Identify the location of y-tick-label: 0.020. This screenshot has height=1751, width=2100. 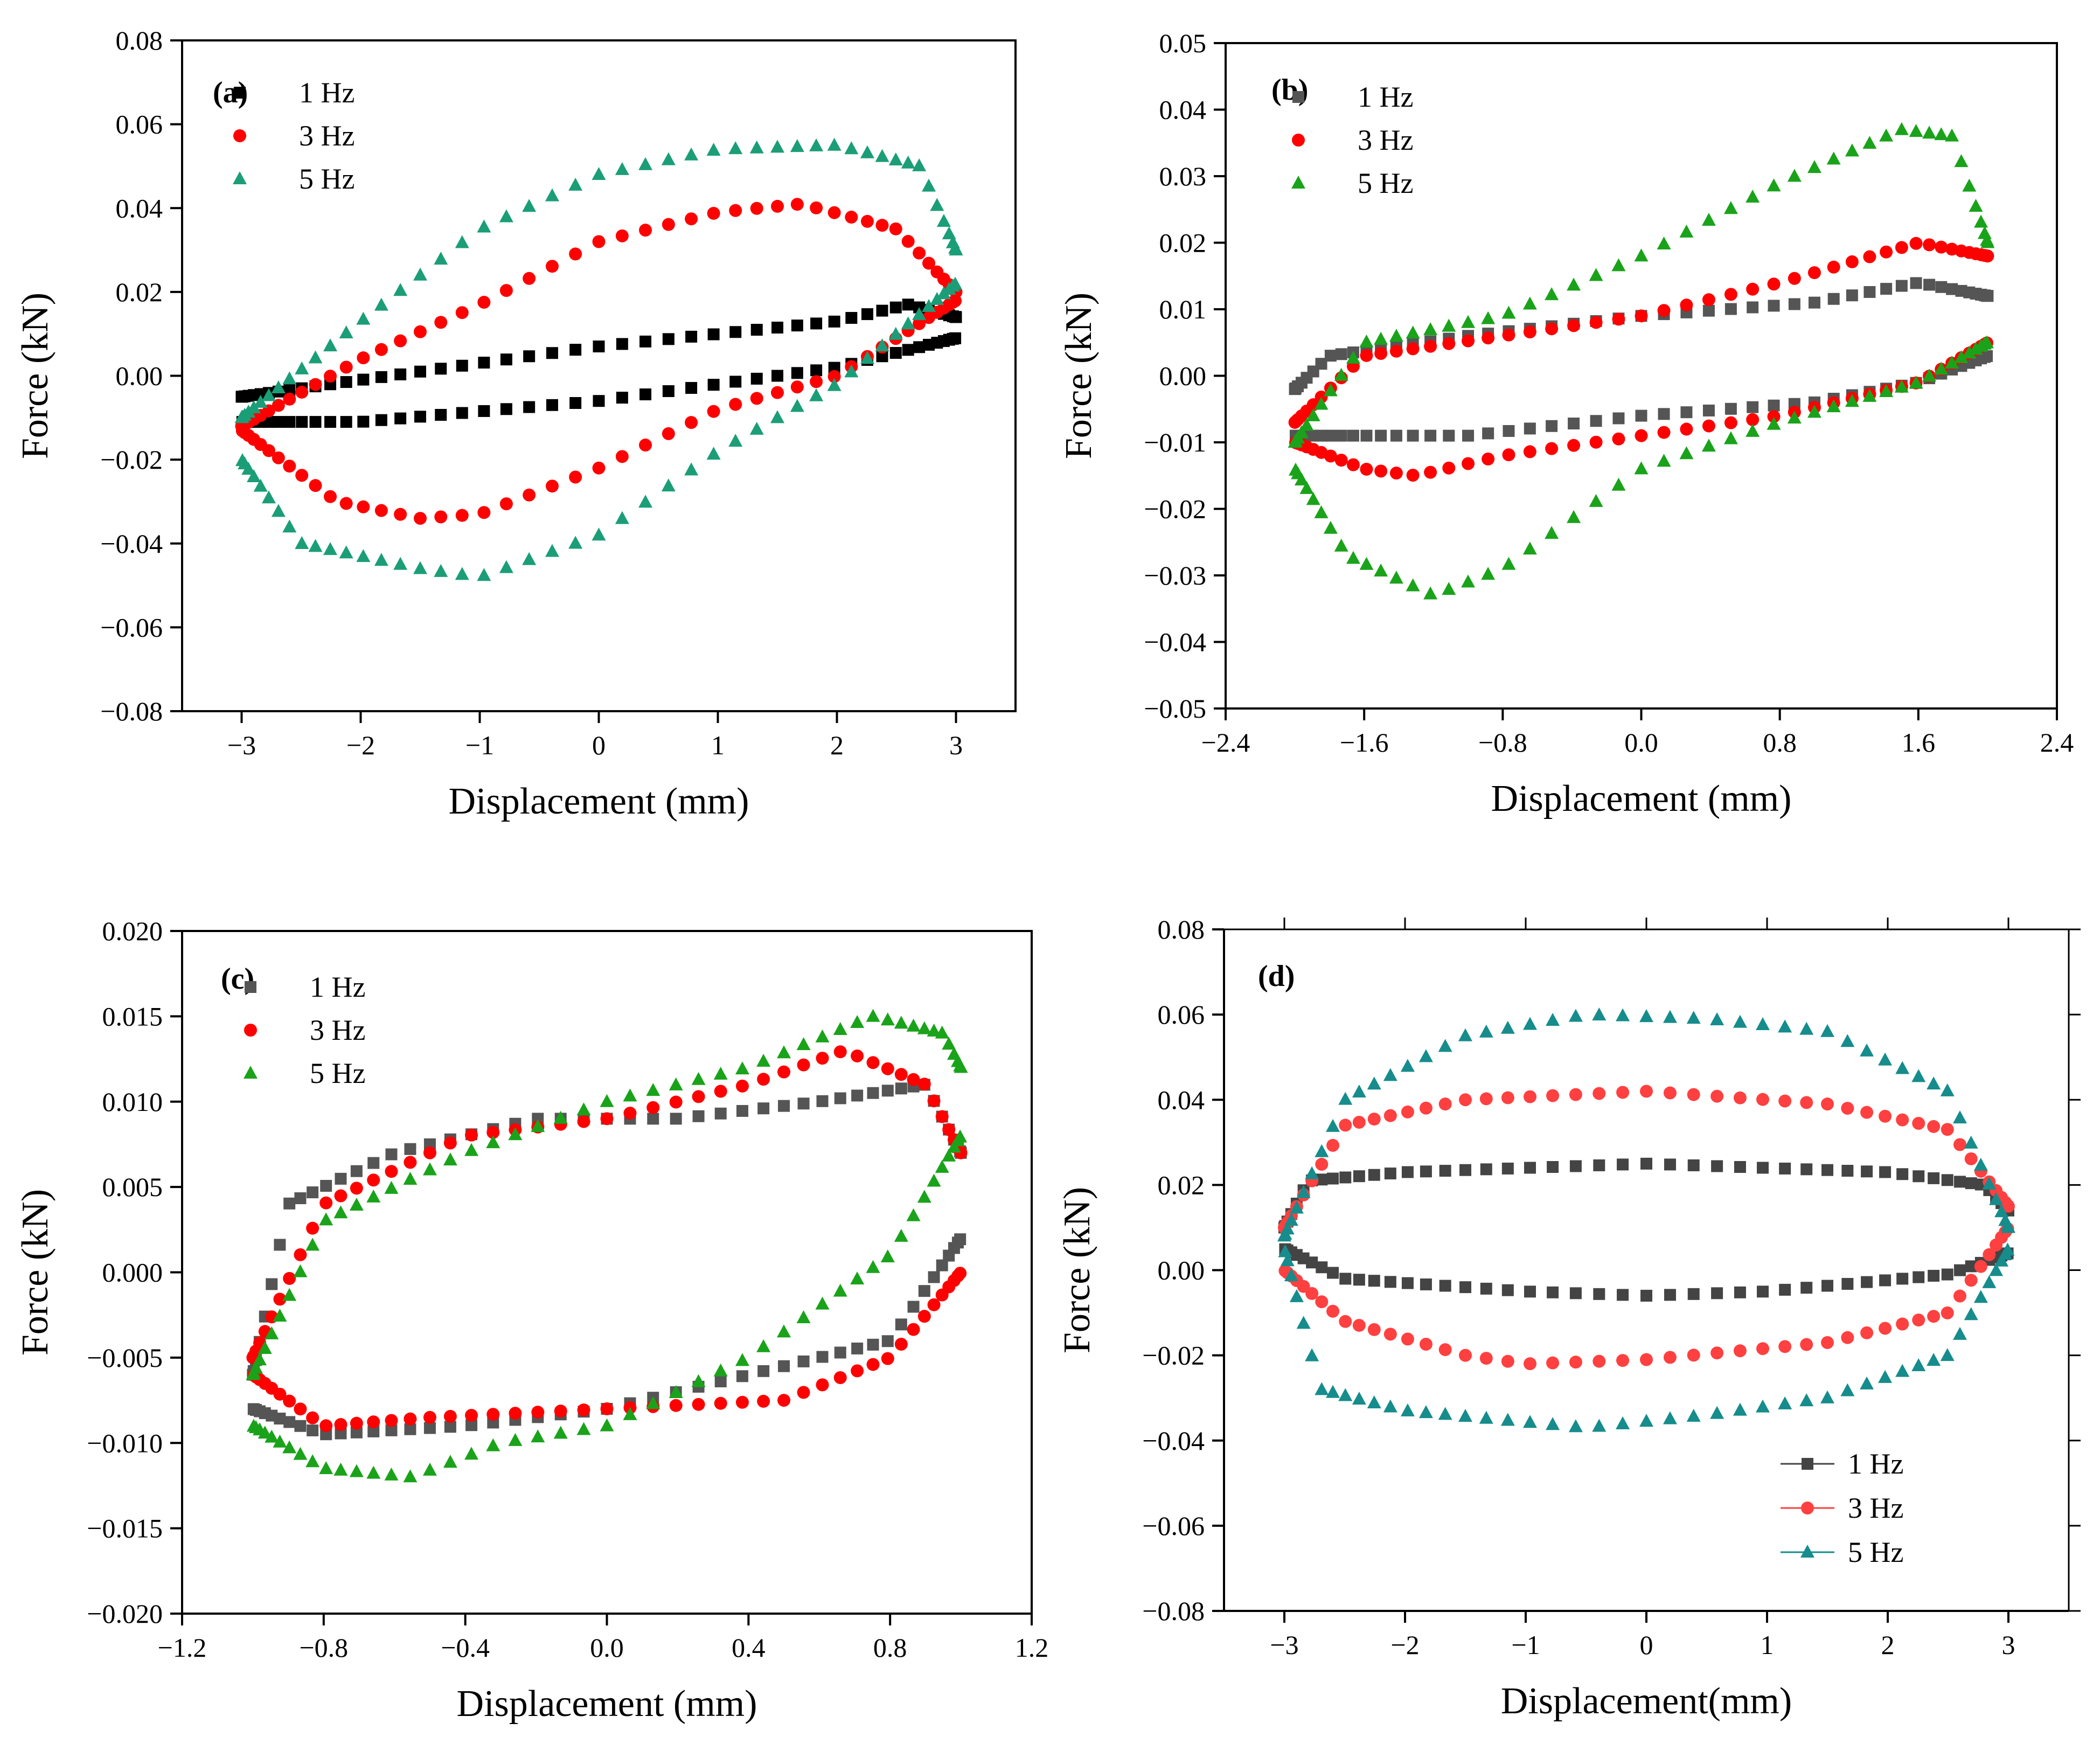
(132, 931).